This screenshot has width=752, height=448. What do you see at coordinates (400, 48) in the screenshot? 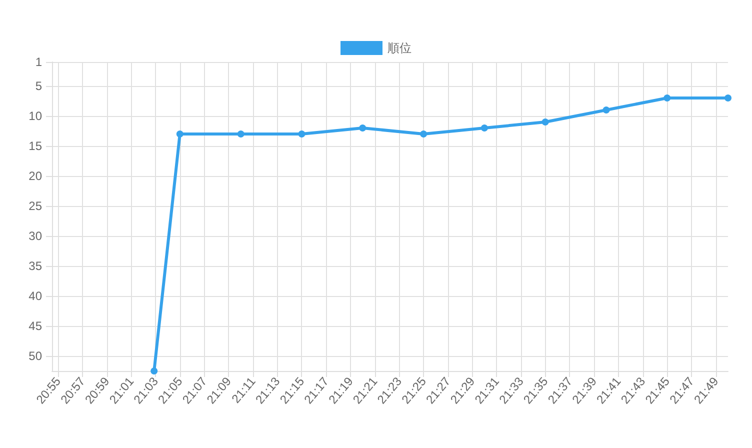
I see `legend-label: 順位` at bounding box center [400, 48].